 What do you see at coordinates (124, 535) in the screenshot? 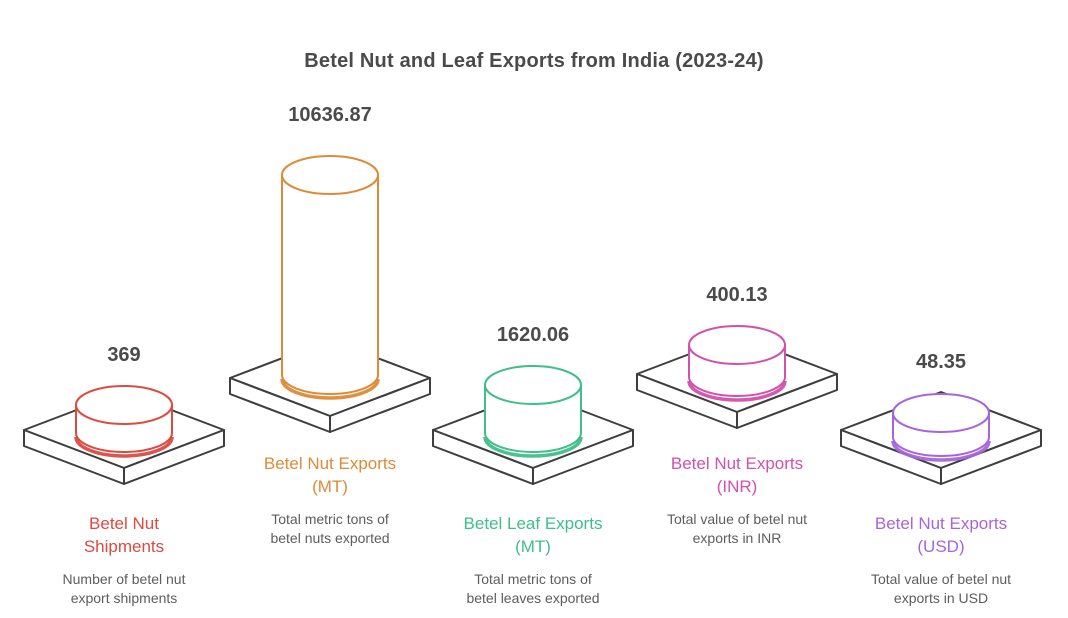
I see `item-label: Betel Nut Shipments` at bounding box center [124, 535].